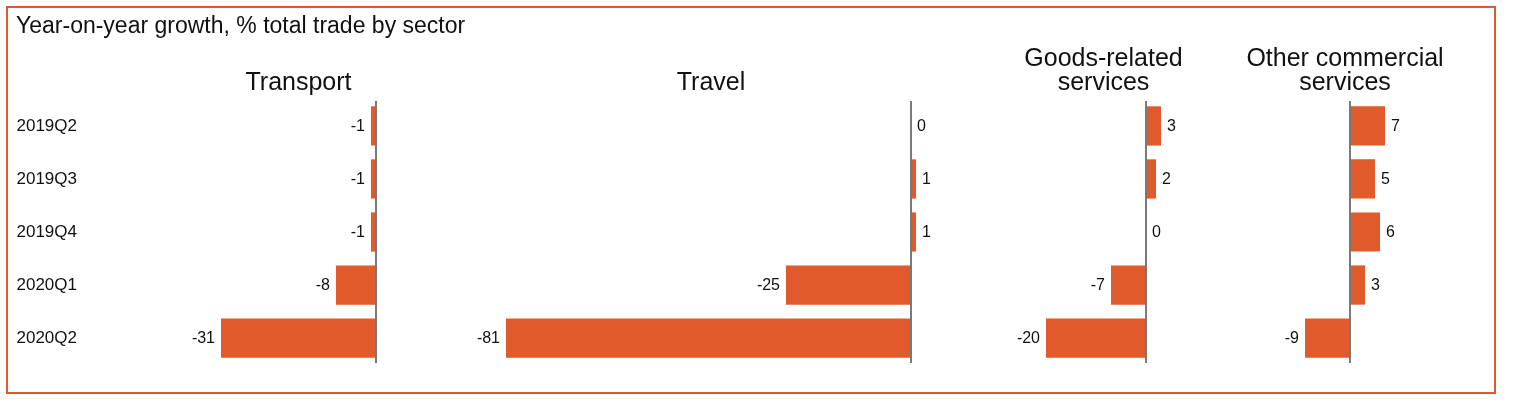 The height and width of the screenshot is (407, 1513). I want to click on chart-title: Goods-related services, so click(1103, 68).